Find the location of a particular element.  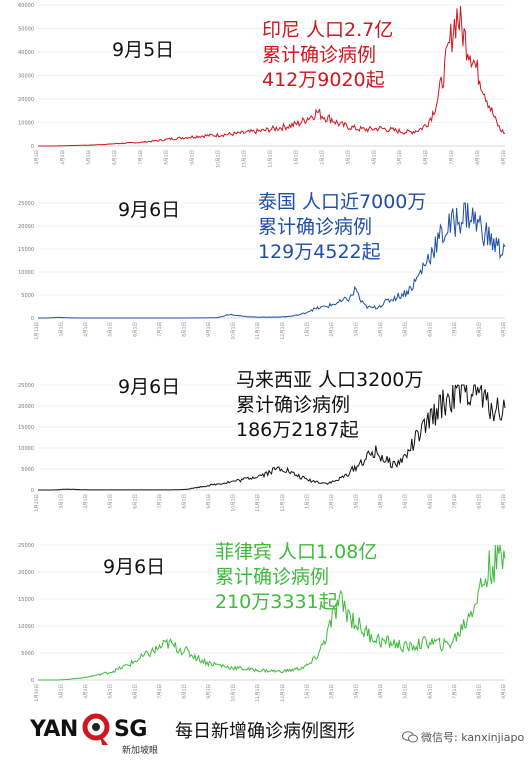

x-tick-label: 1月30日 is located at coordinates (37, 693).